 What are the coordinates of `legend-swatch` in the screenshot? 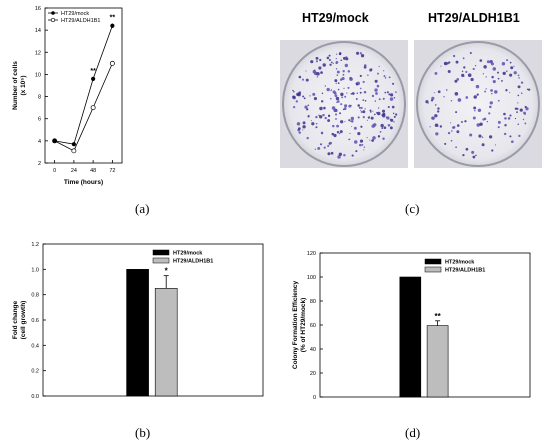 It's located at (433, 269).